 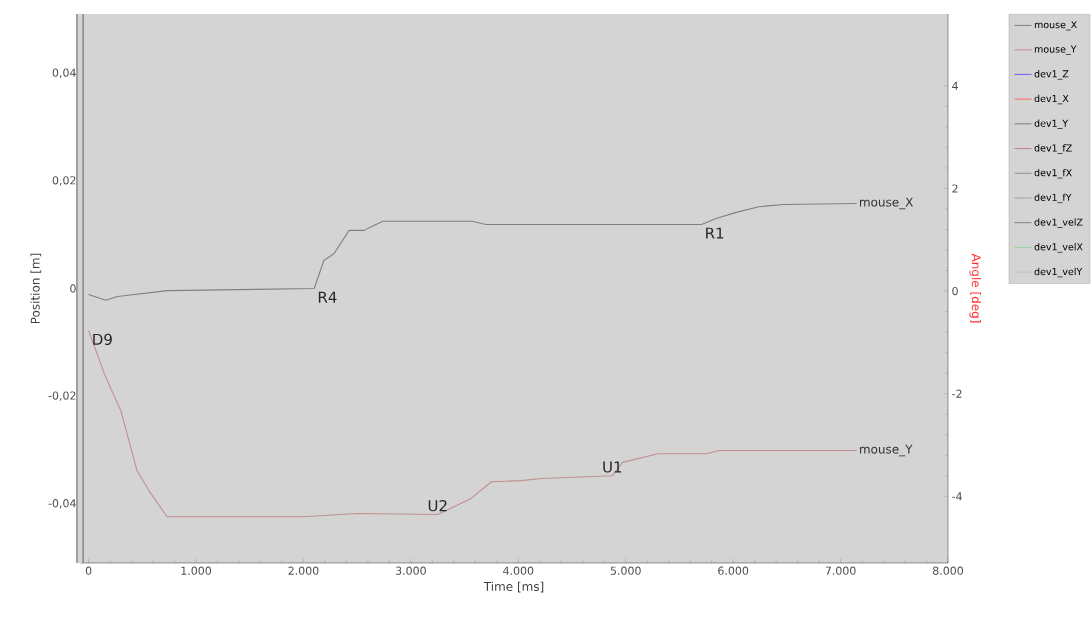 What do you see at coordinates (303, 570) in the screenshot?
I see `x-tick-label: 2.000` at bounding box center [303, 570].